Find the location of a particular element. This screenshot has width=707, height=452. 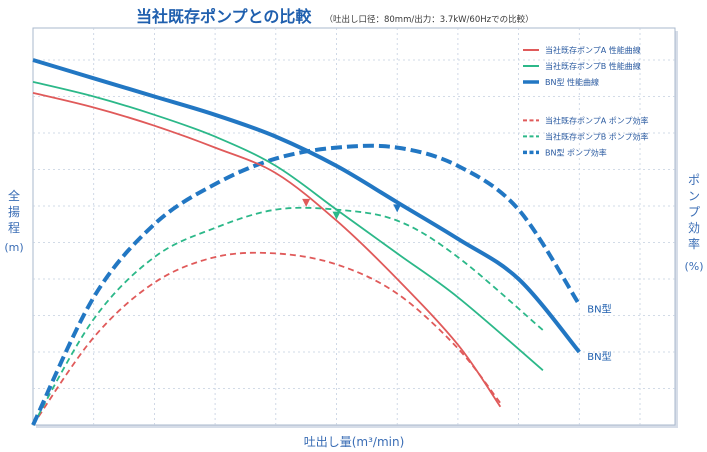

chart-markers is located at coordinates (352, 209).